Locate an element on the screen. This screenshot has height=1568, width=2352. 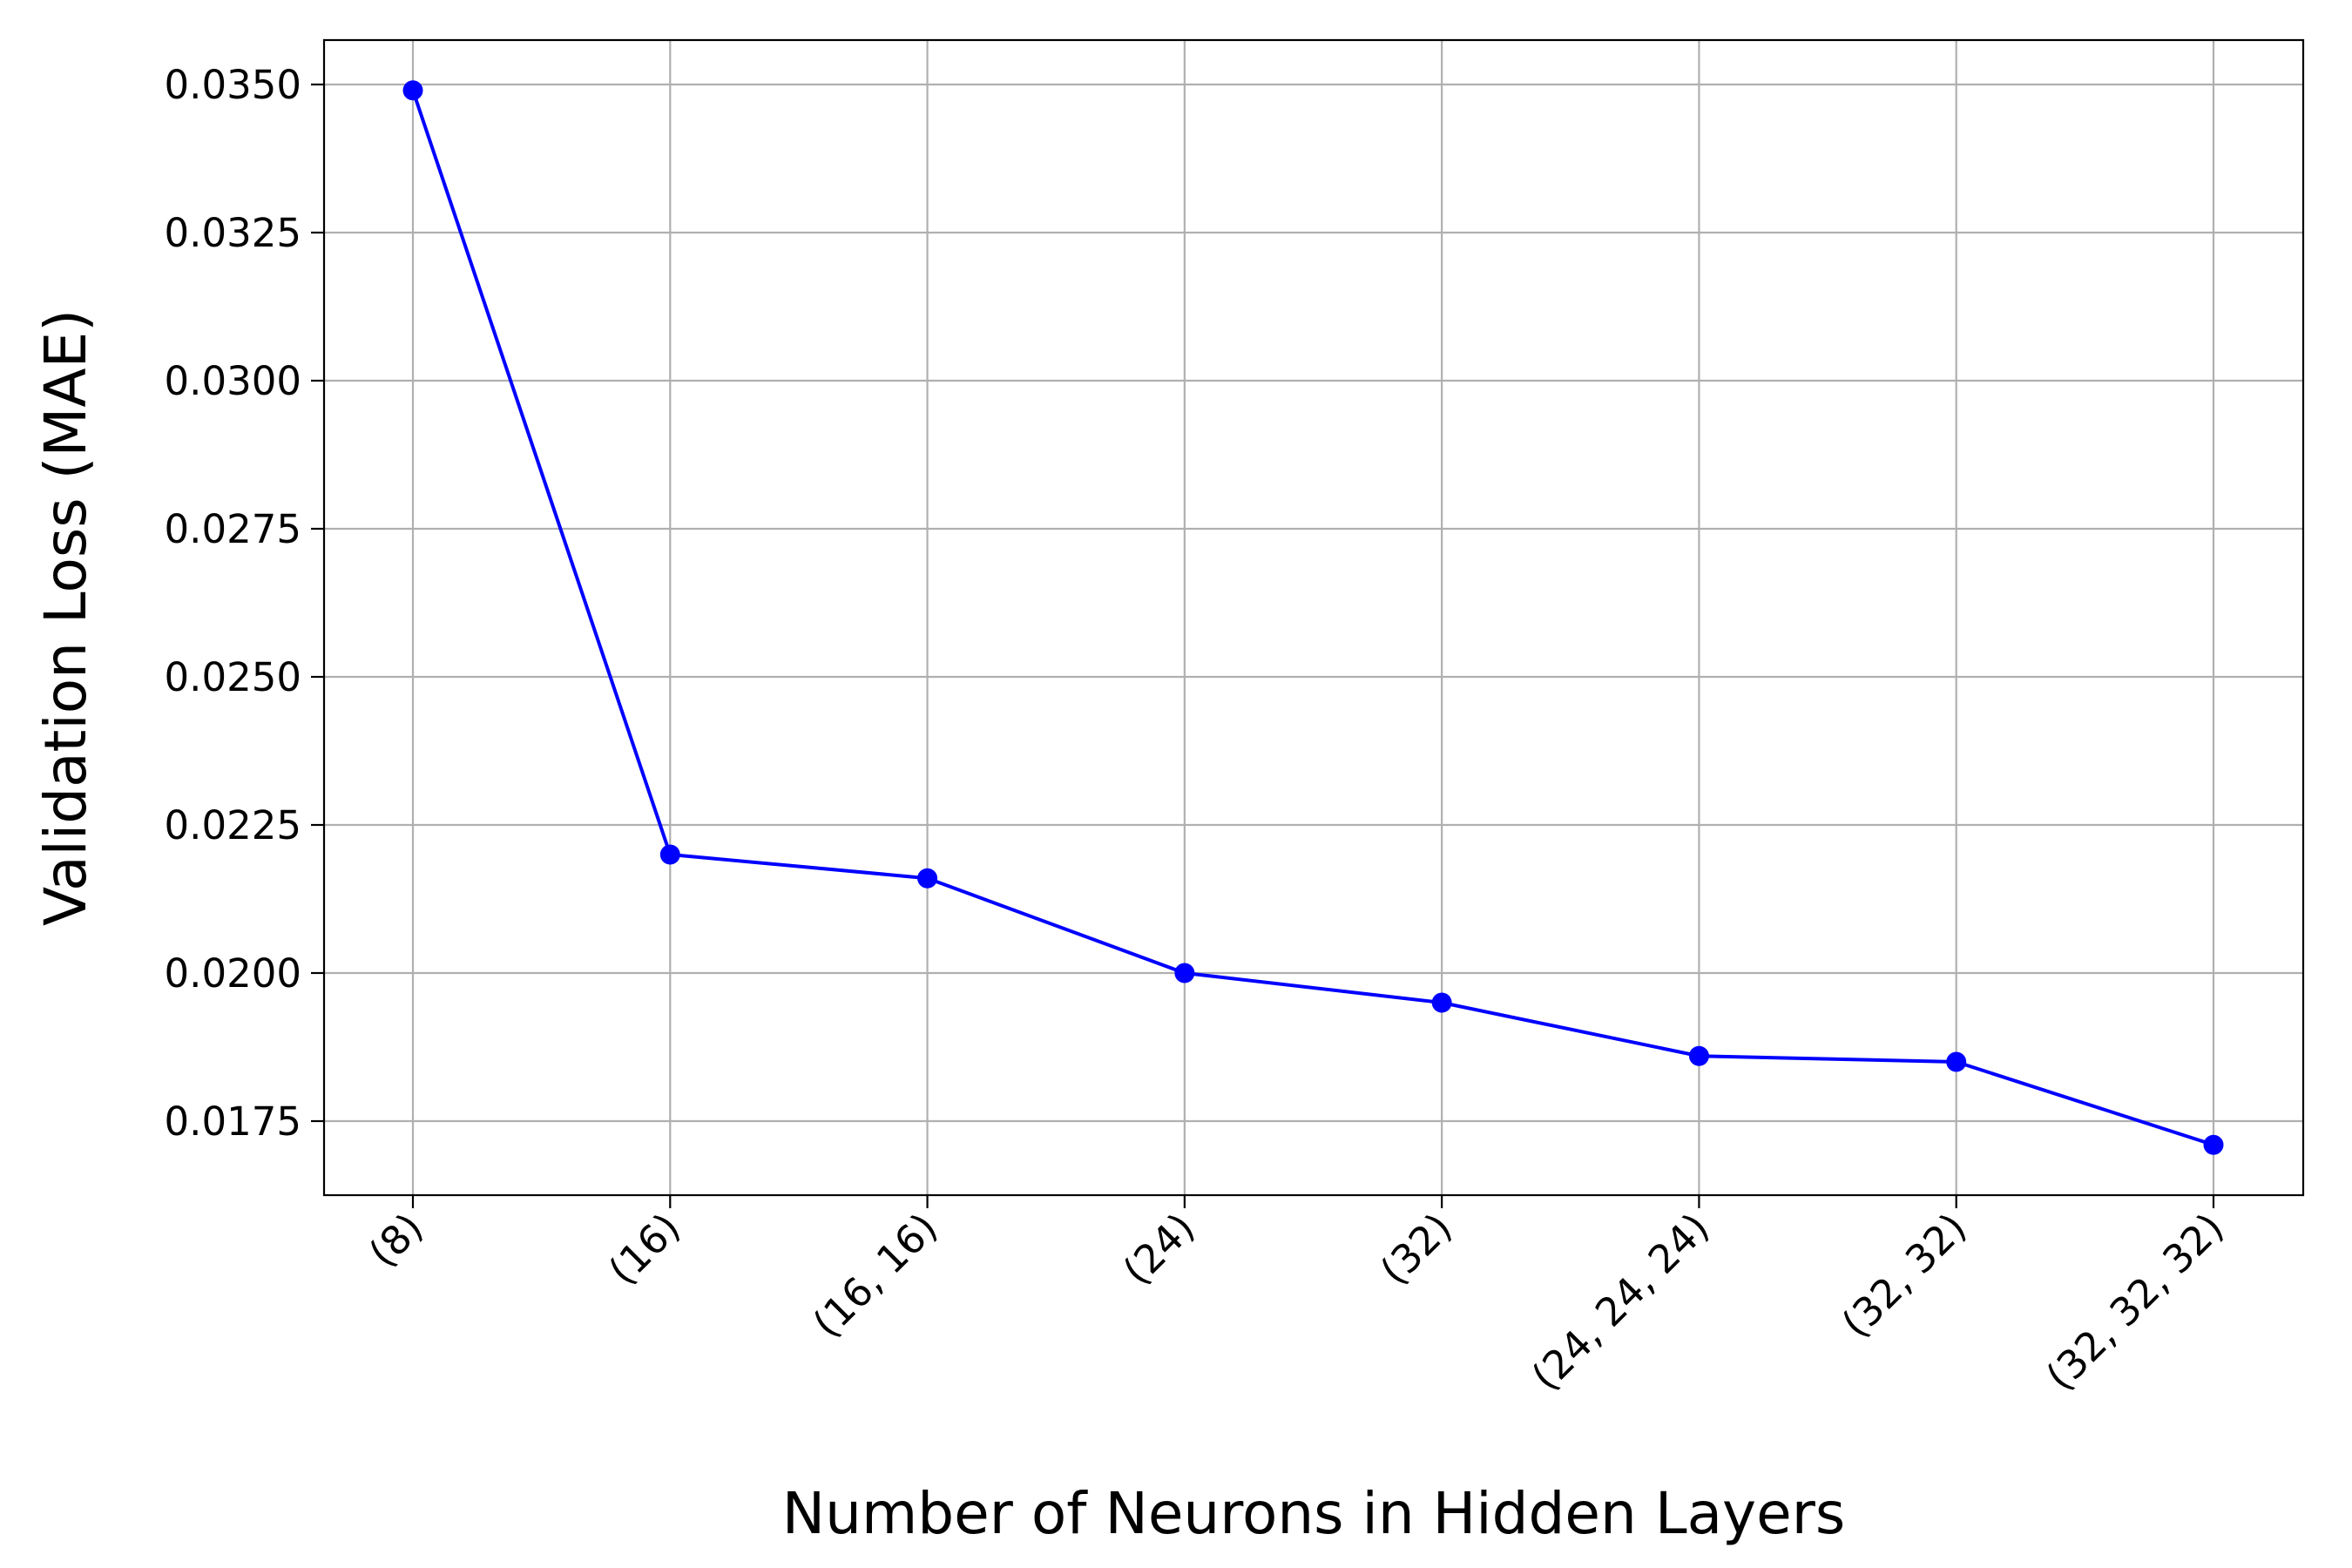
x-tick-label: (32) is located at coordinates (1416, 1249).